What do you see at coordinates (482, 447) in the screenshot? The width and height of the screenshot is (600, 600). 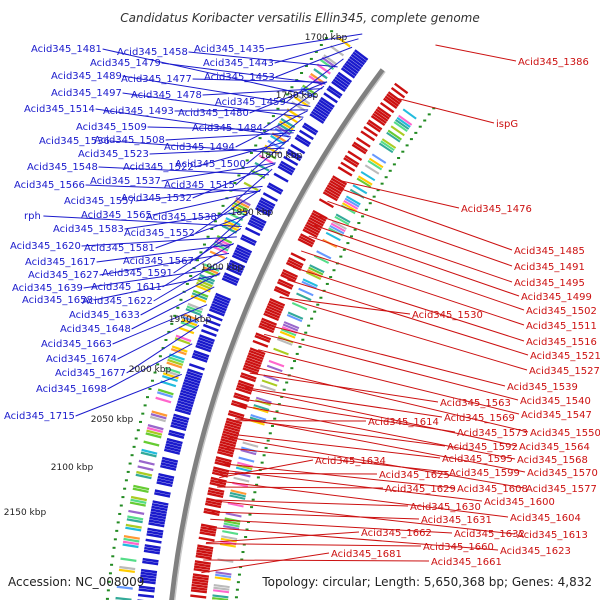 I see `gene-label-reverse: Acid345_1592` at bounding box center [482, 447].